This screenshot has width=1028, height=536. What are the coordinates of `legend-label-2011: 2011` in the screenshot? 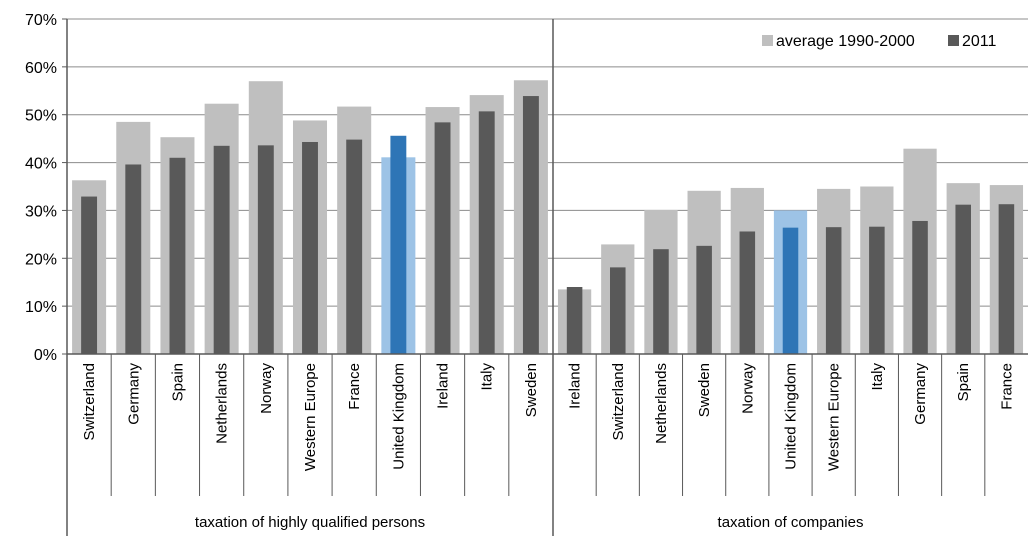 It's located at (979, 41).